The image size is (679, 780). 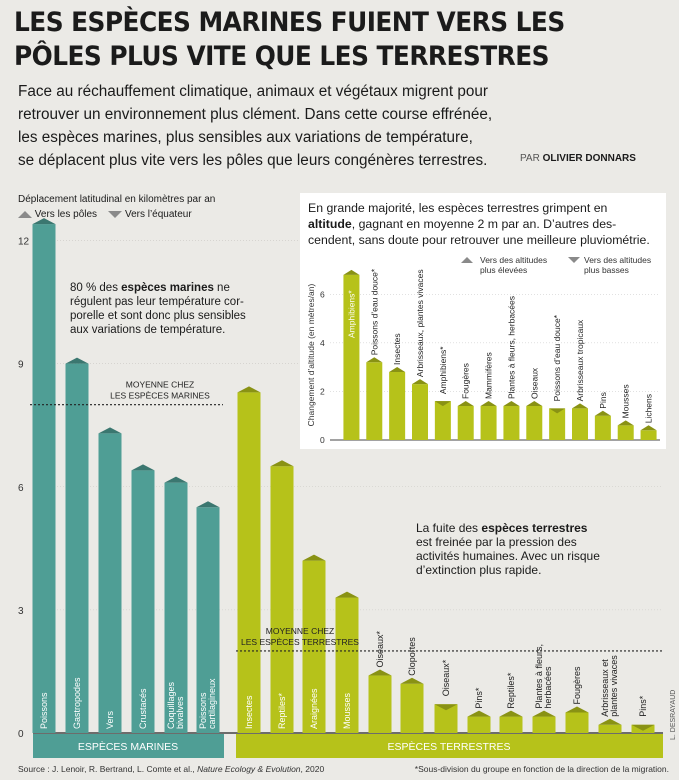 I want to click on marine-note-bold: espèces marines, so click(x=167, y=288).